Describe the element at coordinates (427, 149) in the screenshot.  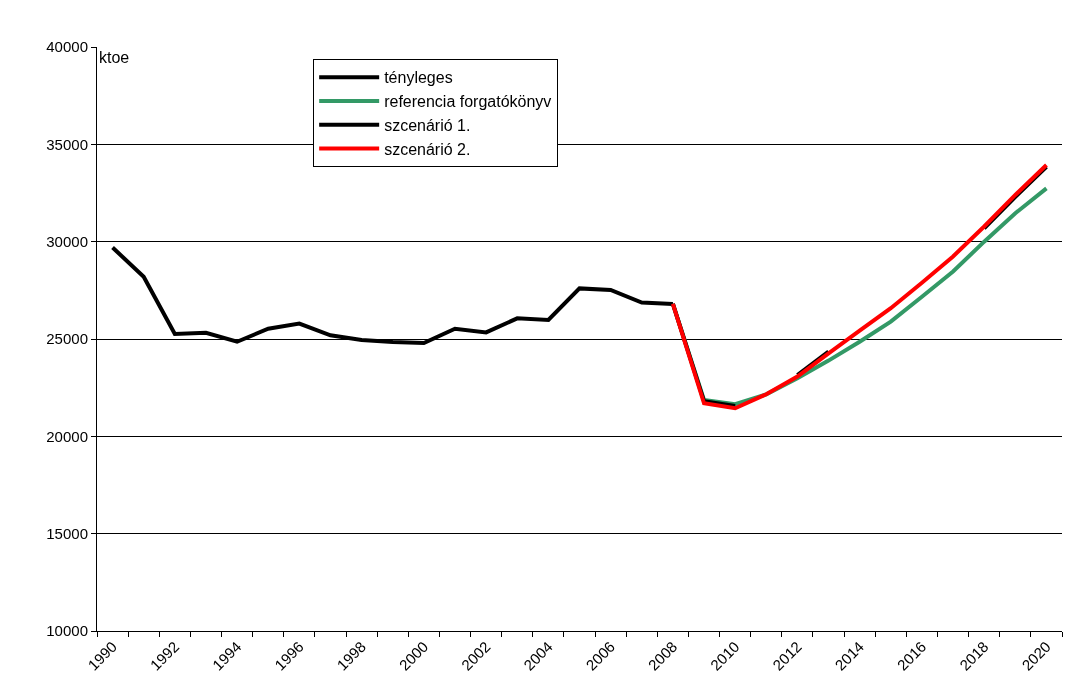
I see `legend-label: szcenárió 2.` at that location.